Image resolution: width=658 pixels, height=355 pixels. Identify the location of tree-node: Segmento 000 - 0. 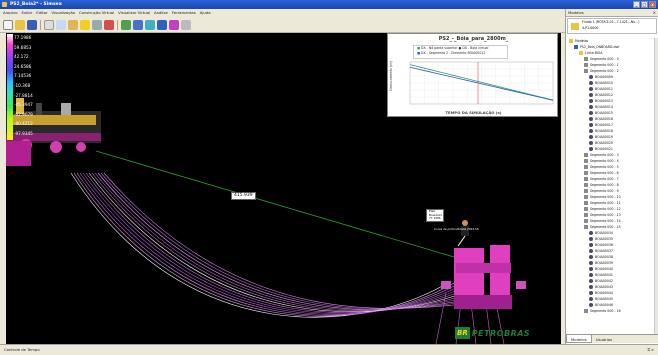
(612, 59).